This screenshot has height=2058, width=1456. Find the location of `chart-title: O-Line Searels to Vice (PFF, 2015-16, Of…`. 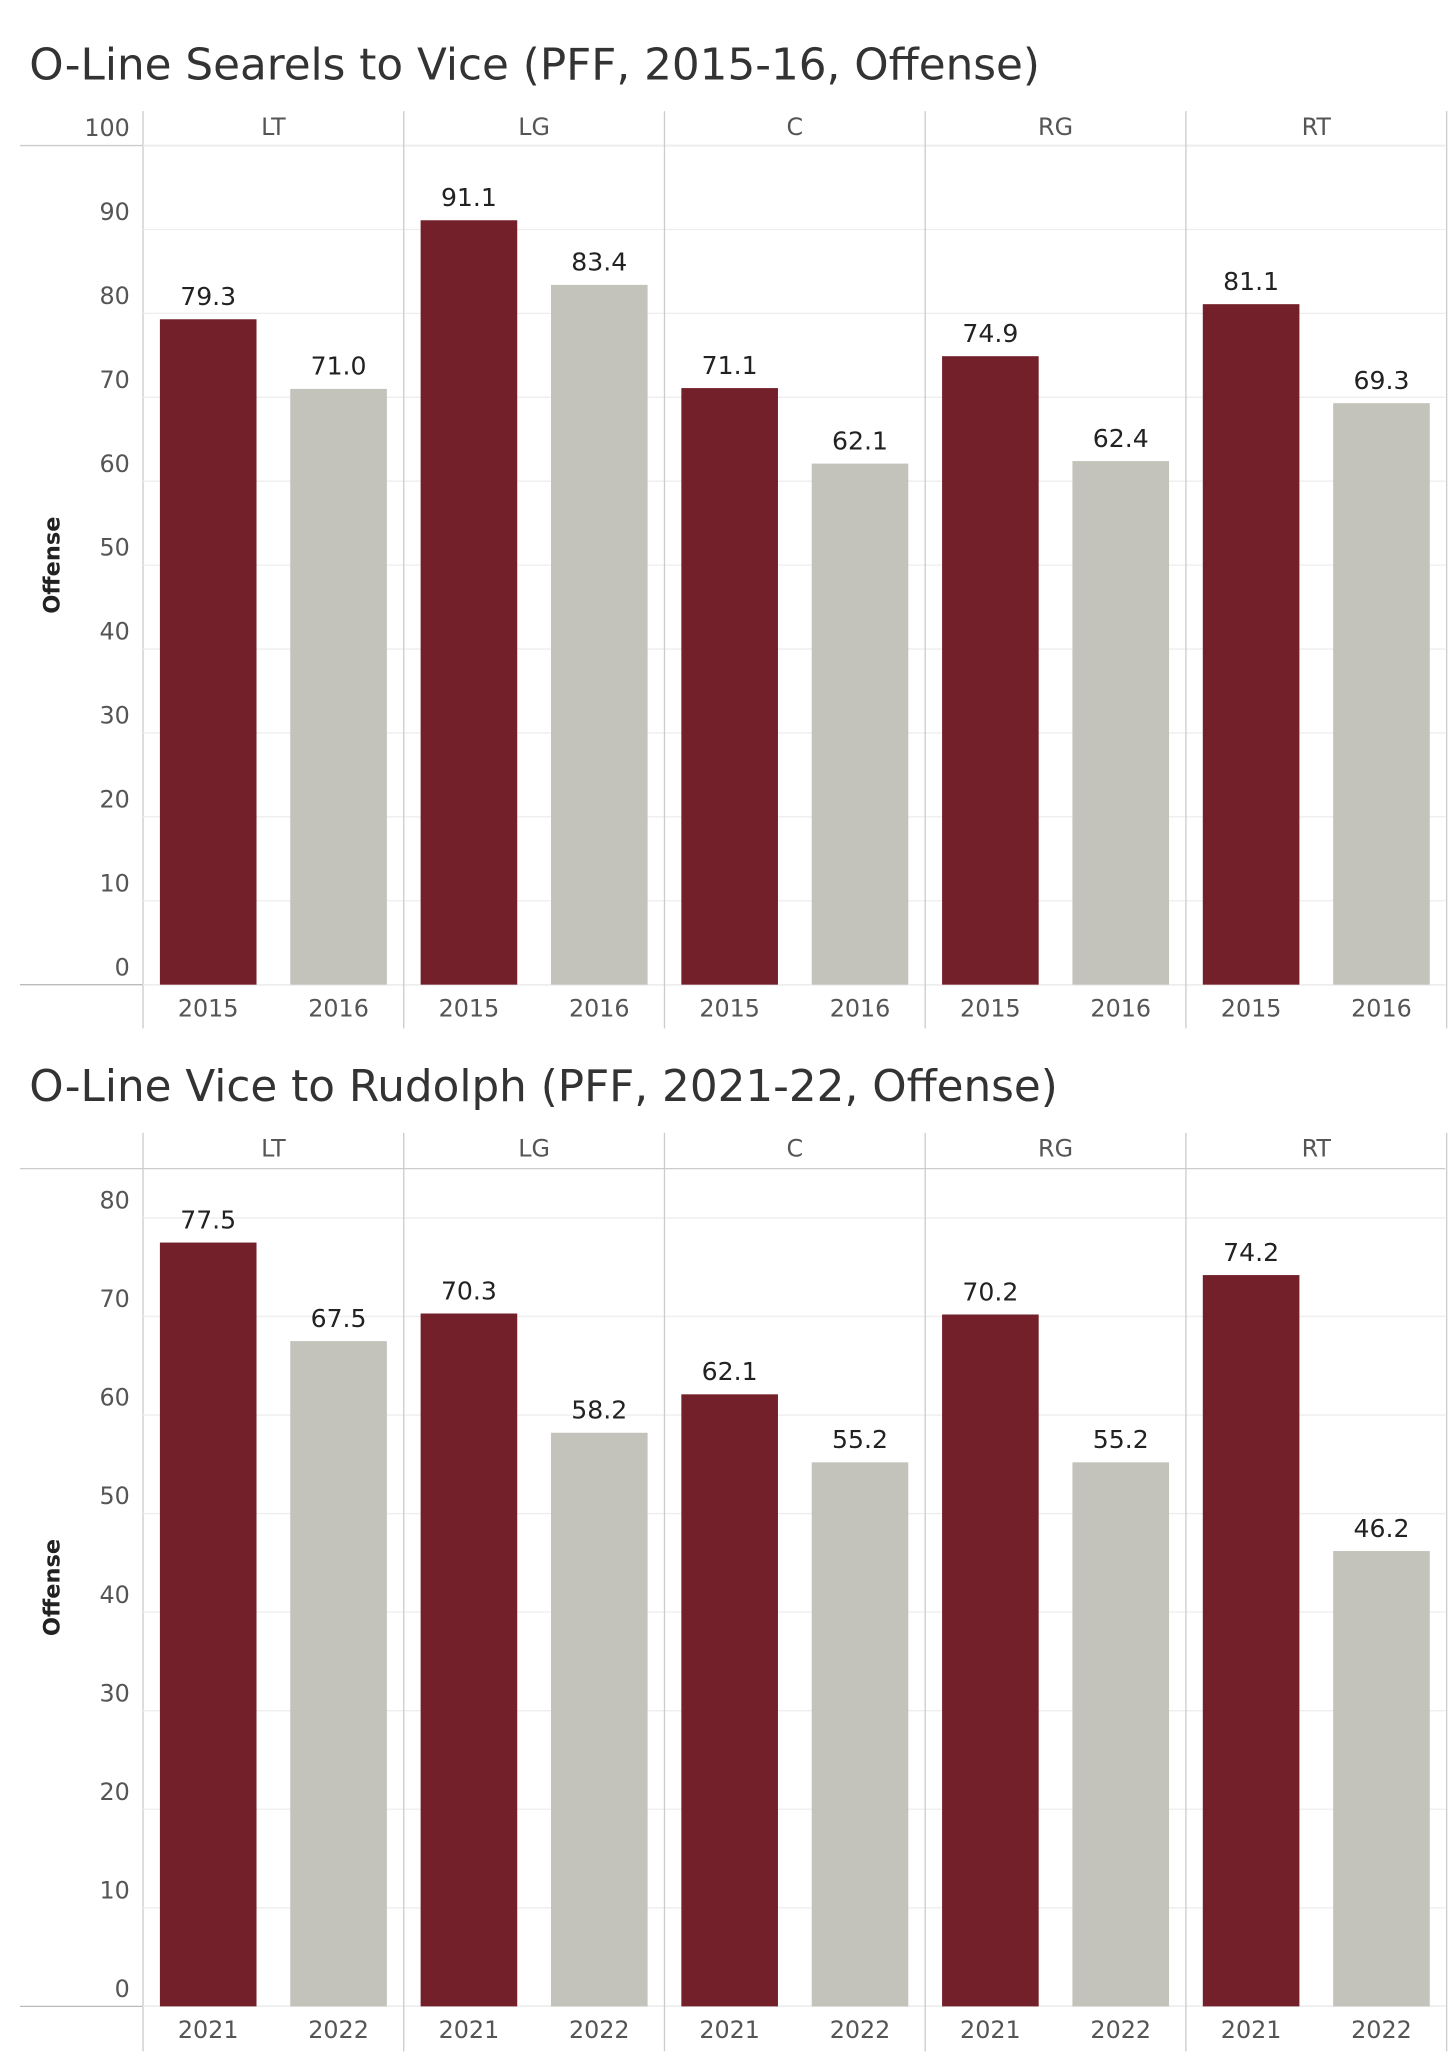

chart-title: O-Line Searels to Vice (PFF, 2015-16, Of… is located at coordinates (534, 64).